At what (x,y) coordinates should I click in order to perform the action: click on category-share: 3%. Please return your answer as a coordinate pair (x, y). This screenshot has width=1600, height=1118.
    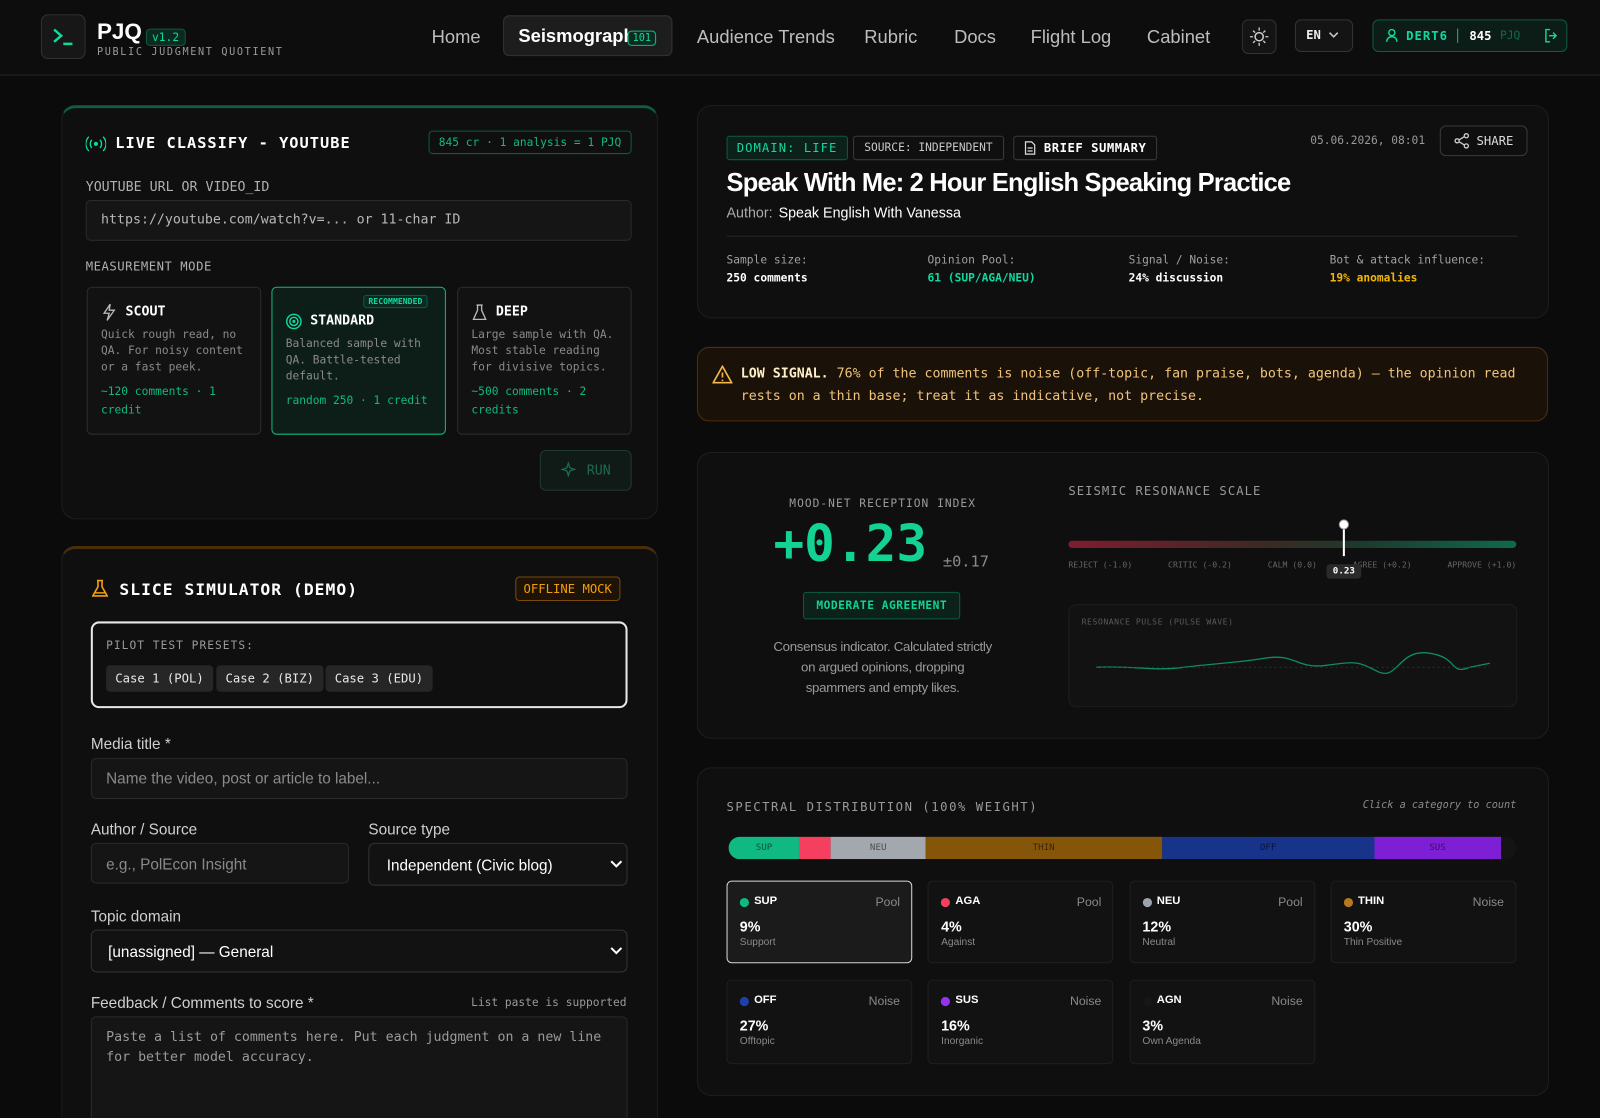
    Looking at the image, I should click on (1153, 1025).